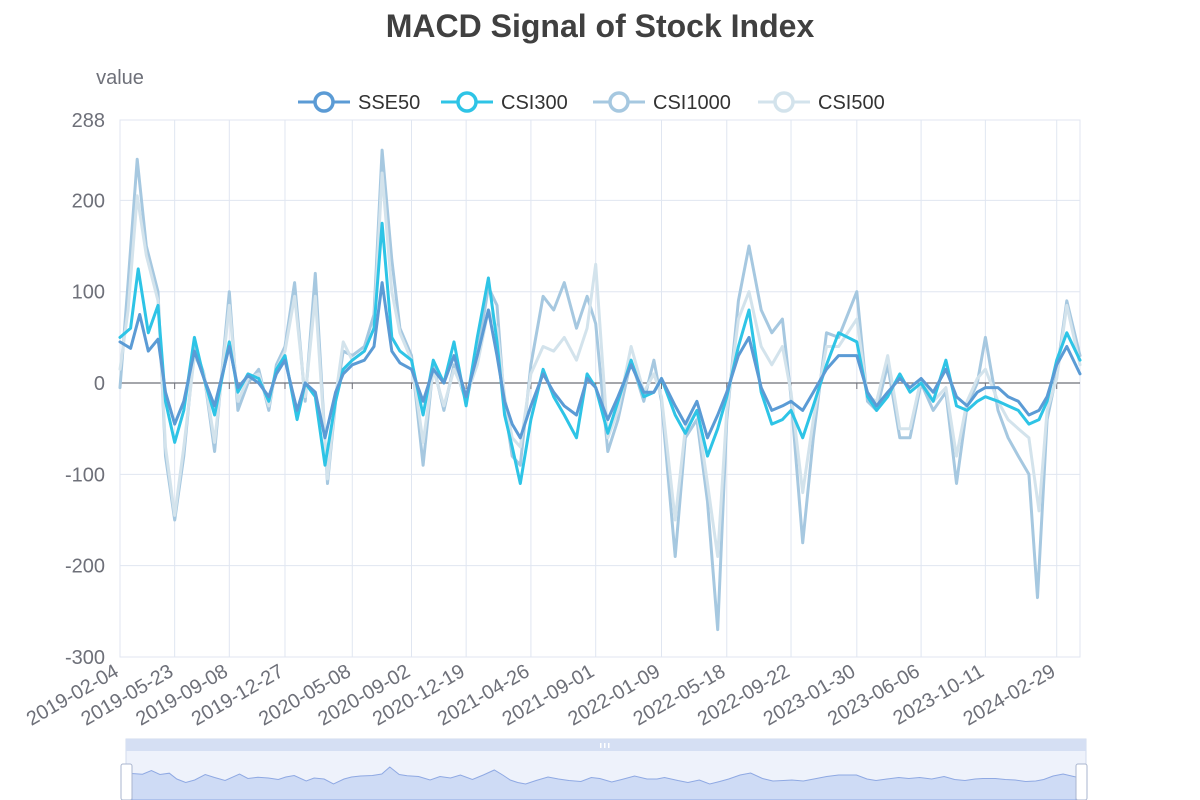 This screenshot has height=800, width=1200. What do you see at coordinates (126, 781) in the screenshot?
I see `datazoom-left-handle` at bounding box center [126, 781].